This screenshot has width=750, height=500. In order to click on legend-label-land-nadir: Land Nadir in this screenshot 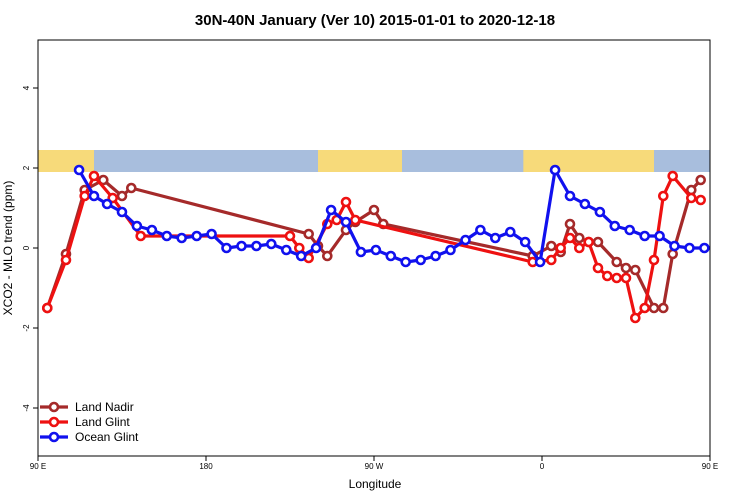, I will do `click(104, 407)`.